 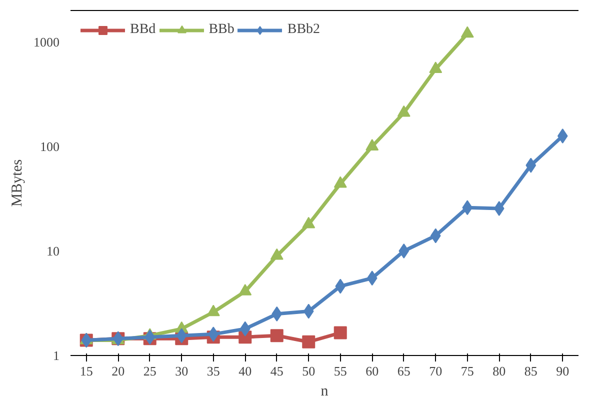 What do you see at coordinates (143, 30) in the screenshot?
I see `legend-label: BBd` at bounding box center [143, 30].